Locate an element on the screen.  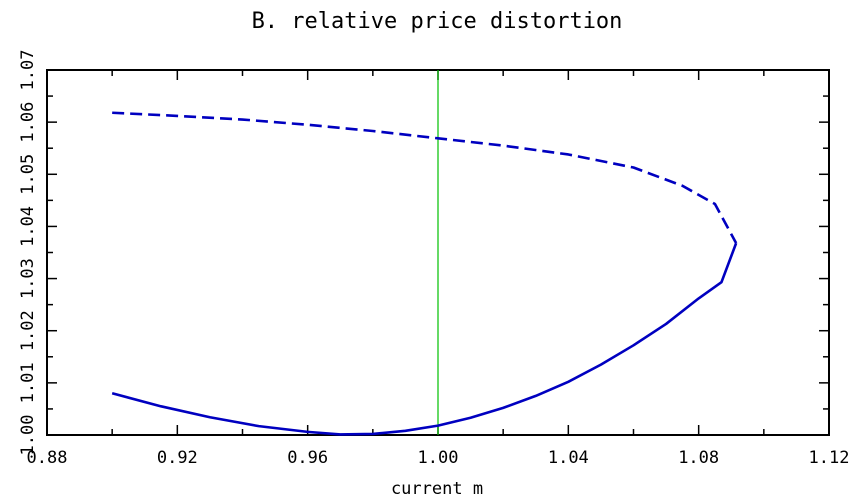
y-tick-label: 1.02 is located at coordinates (28, 330).